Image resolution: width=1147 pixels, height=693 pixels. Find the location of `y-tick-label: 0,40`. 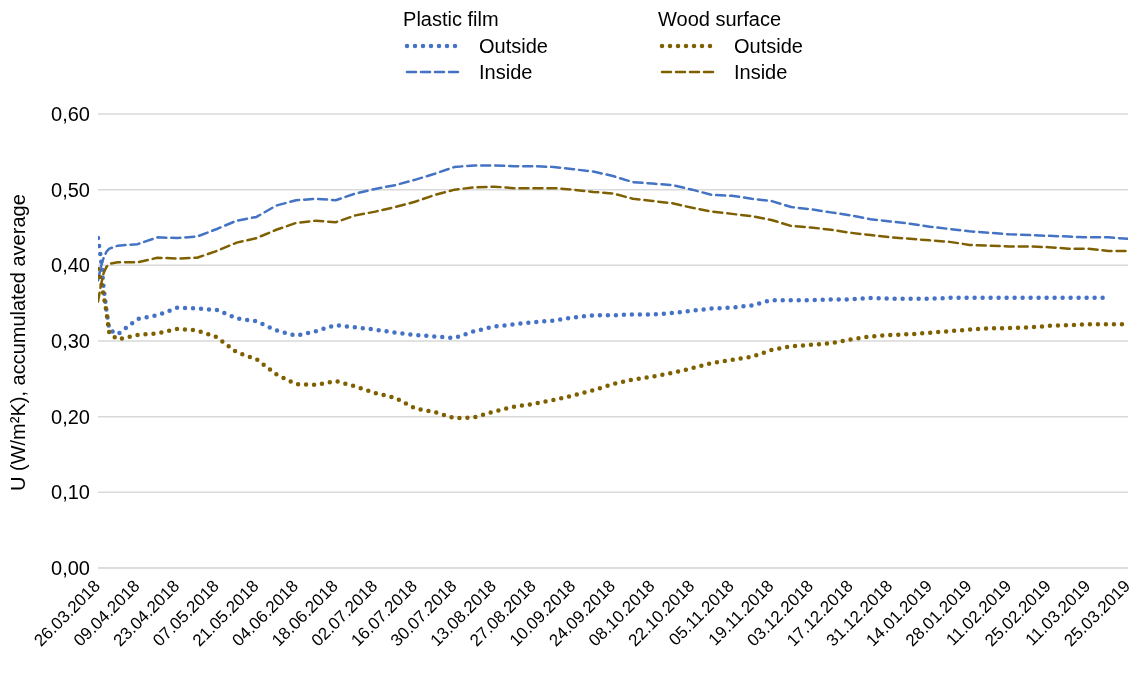

y-tick-label: 0,40 is located at coordinates (70, 265).